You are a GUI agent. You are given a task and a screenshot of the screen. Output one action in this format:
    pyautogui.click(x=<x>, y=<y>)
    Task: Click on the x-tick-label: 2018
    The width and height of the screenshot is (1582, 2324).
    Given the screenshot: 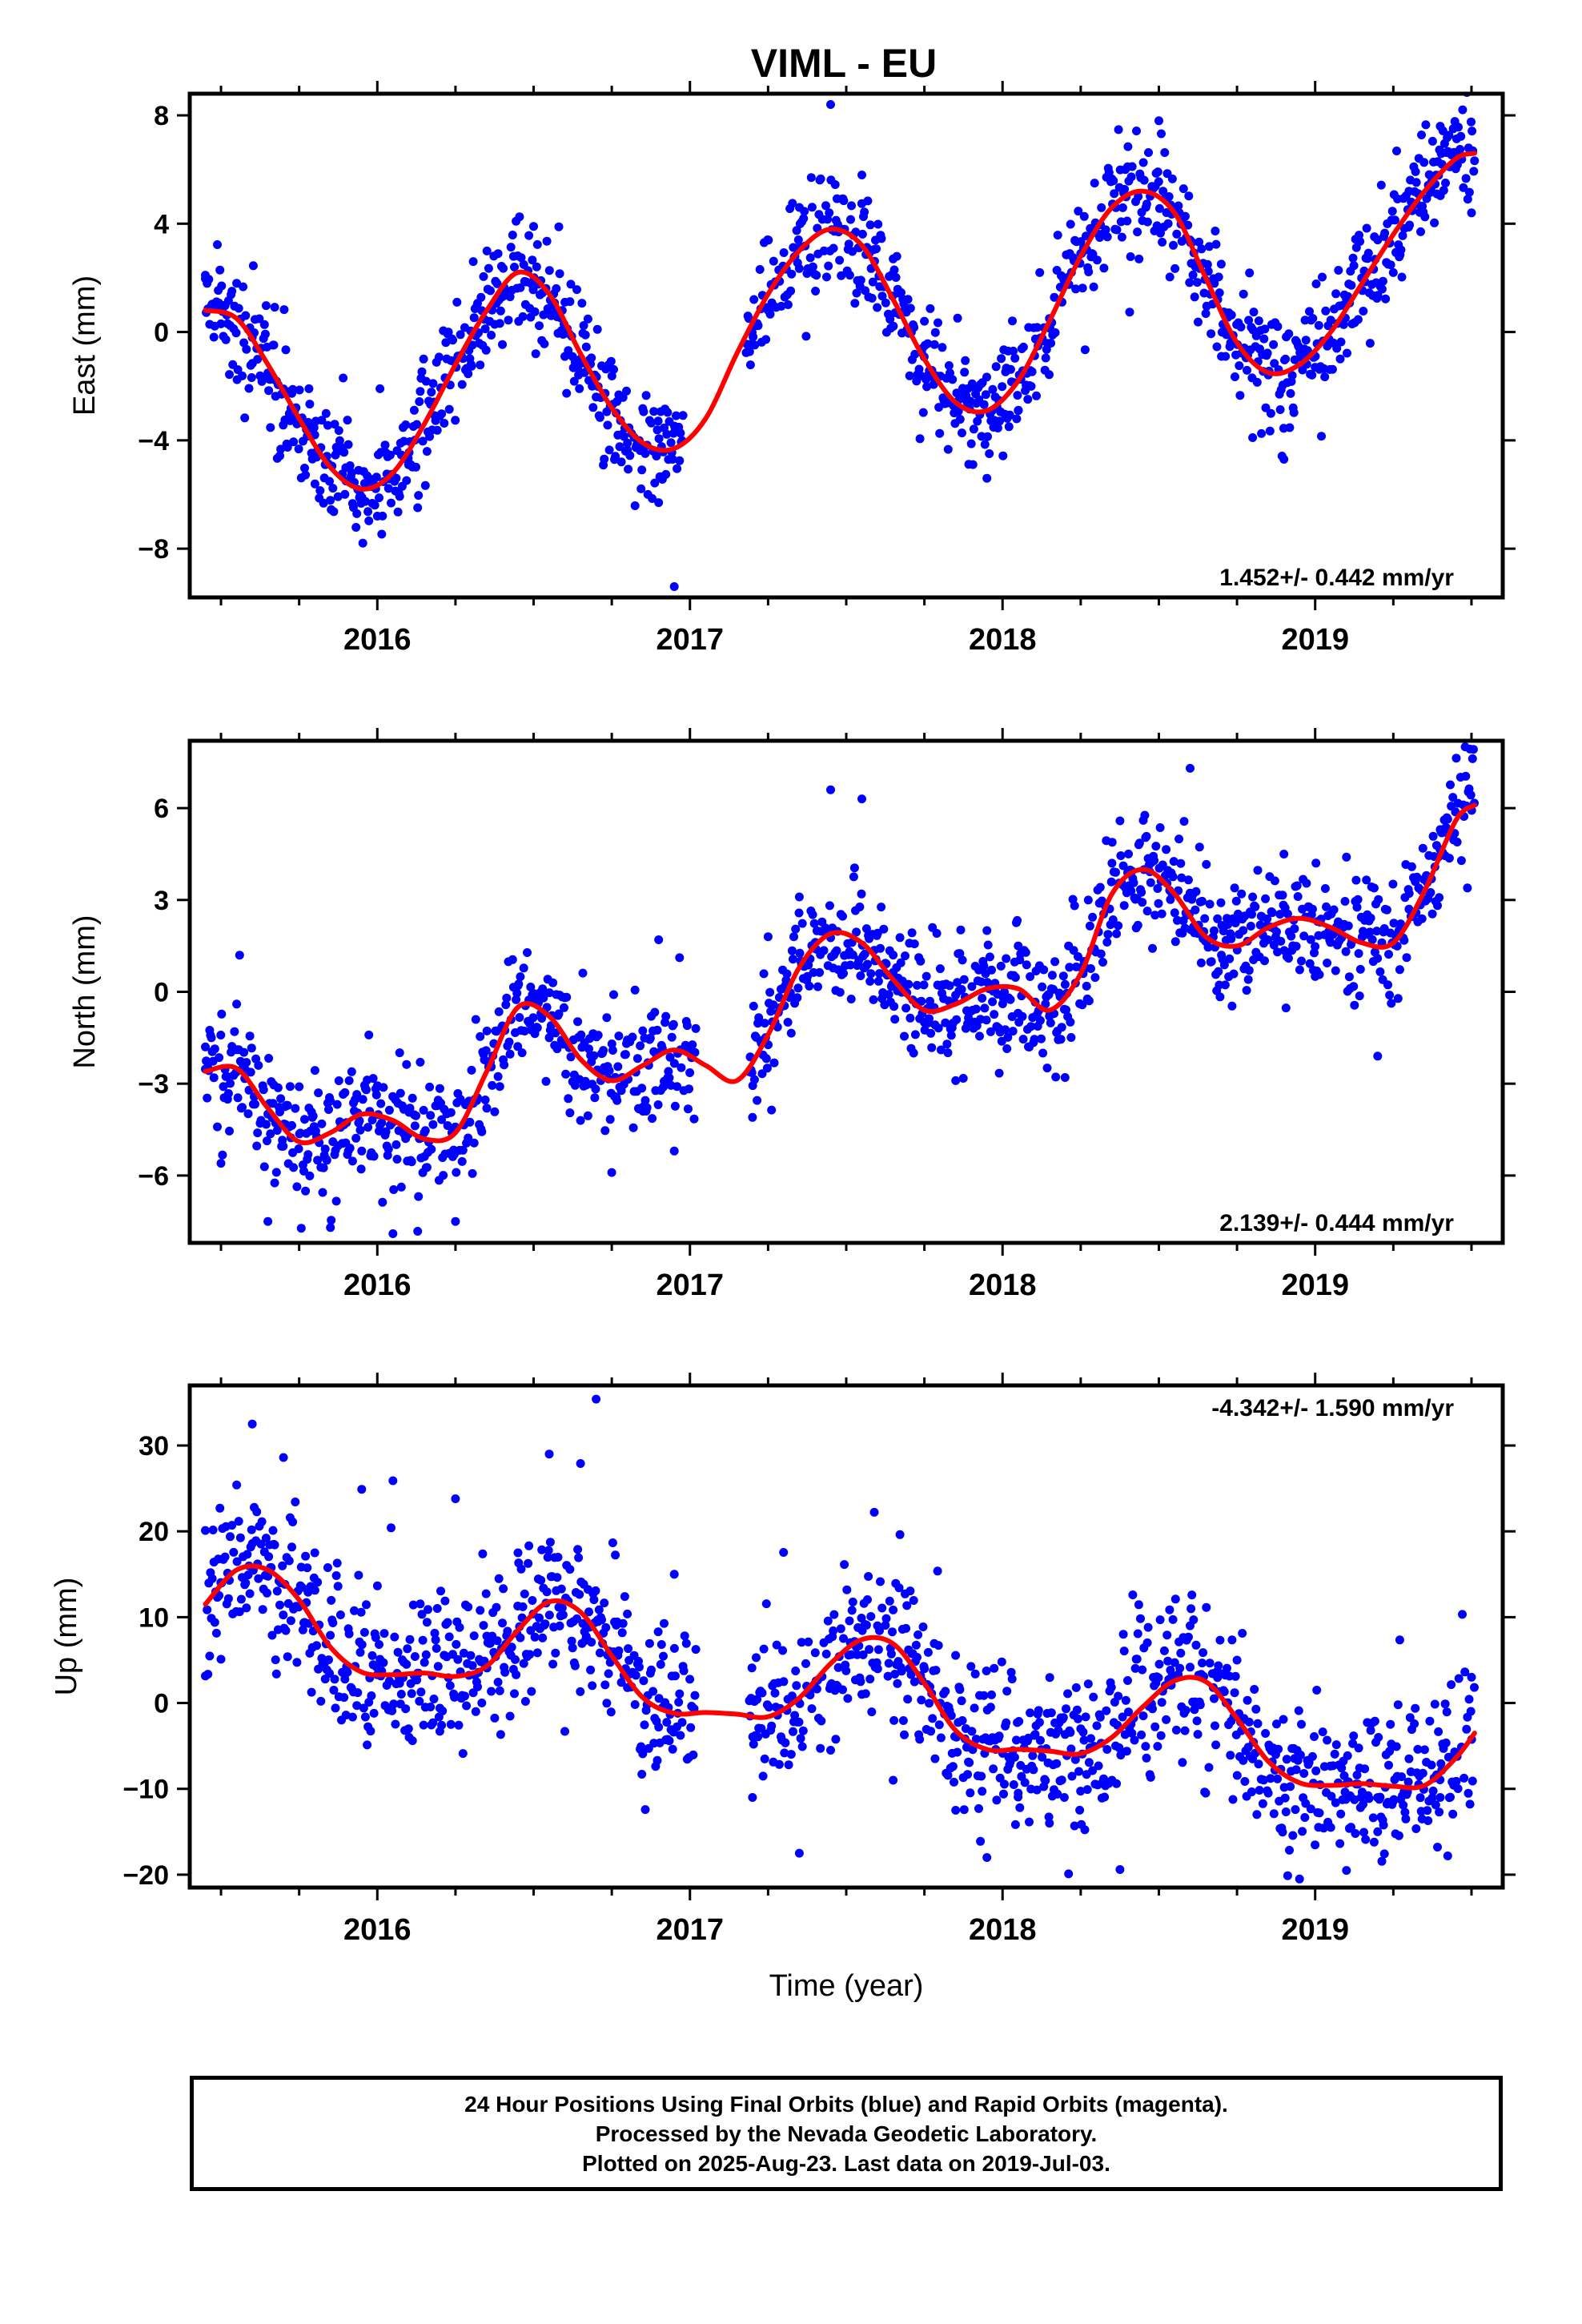 What is the action you would take?
    pyautogui.click(x=1003, y=640)
    